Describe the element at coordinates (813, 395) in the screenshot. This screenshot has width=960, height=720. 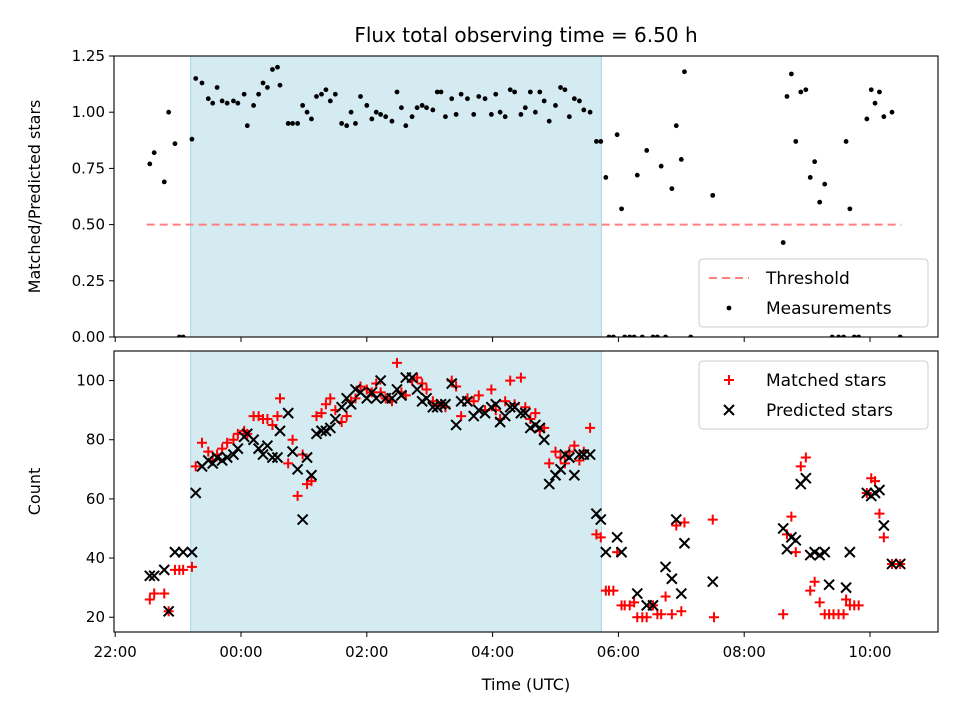
I see `legend-box` at that location.